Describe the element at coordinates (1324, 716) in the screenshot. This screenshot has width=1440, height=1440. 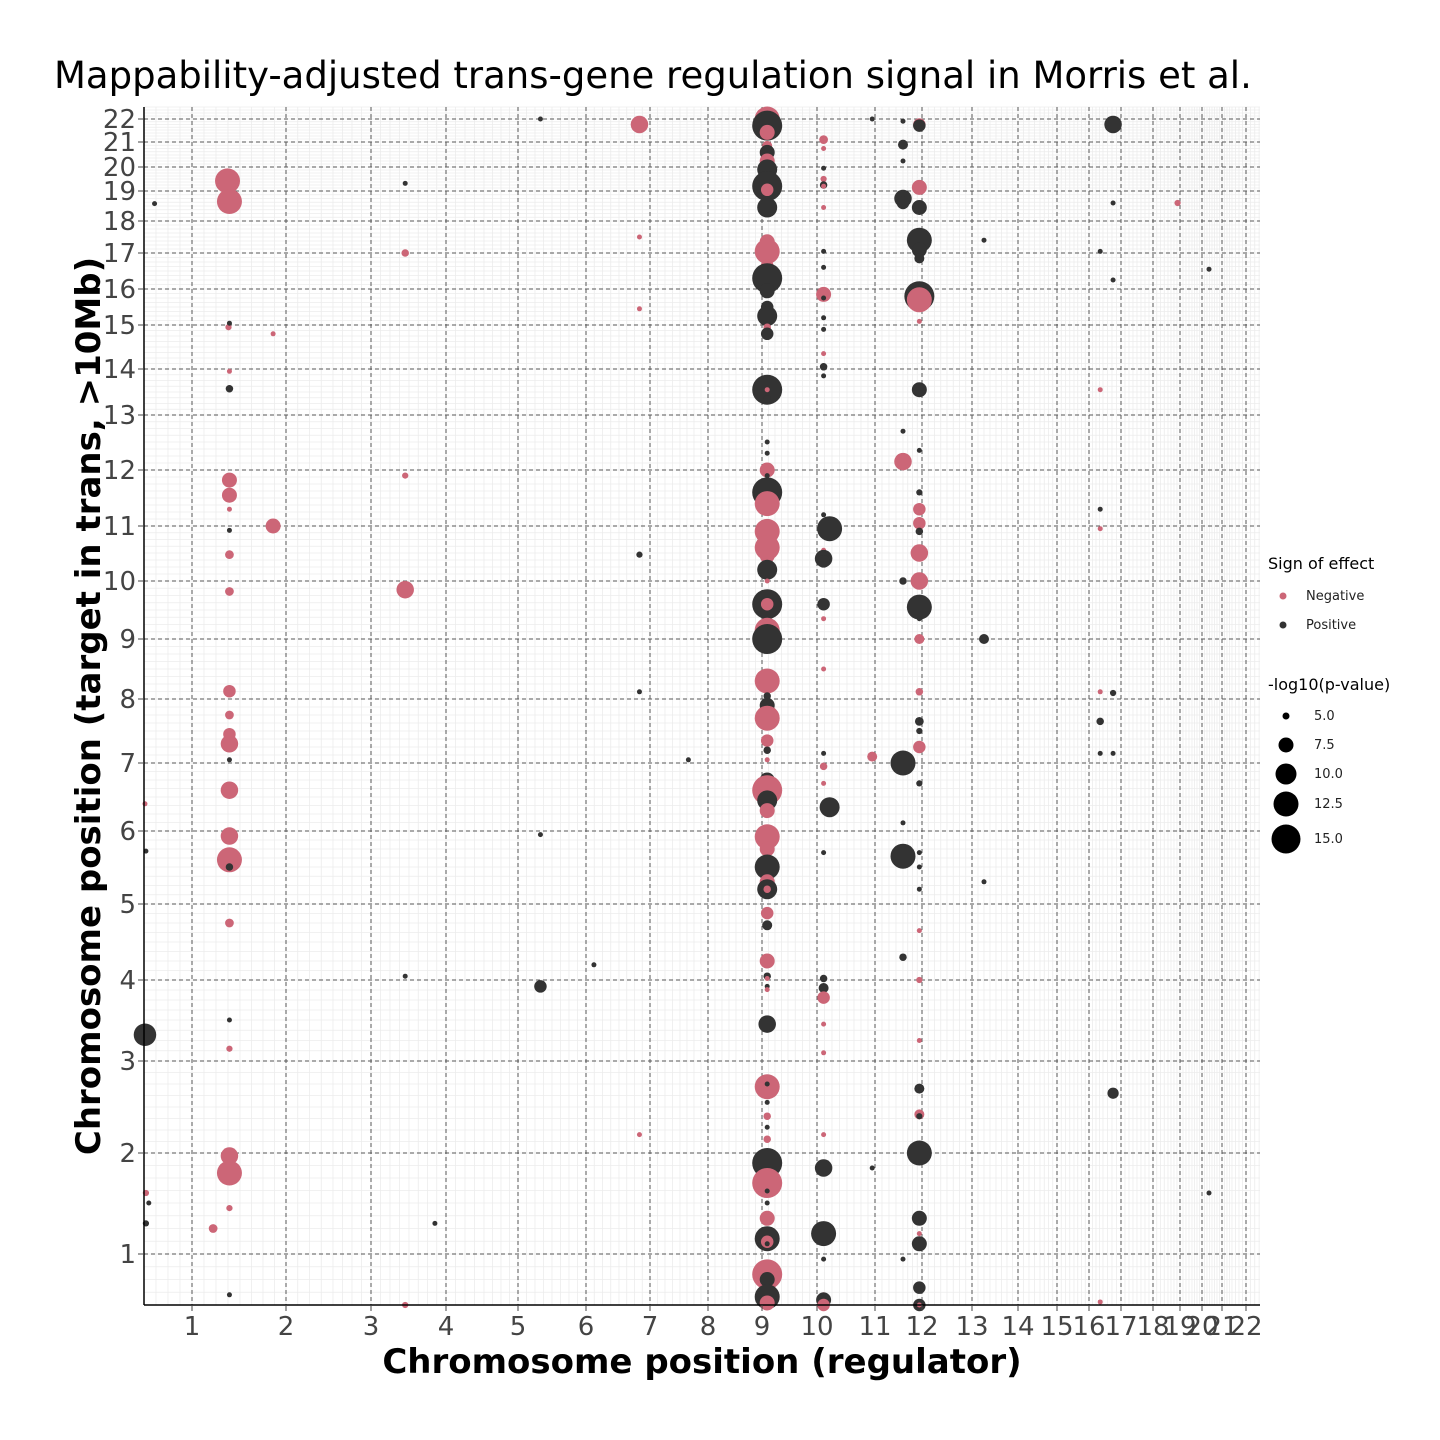
I see `legend-size-label-5: 5.0` at that location.